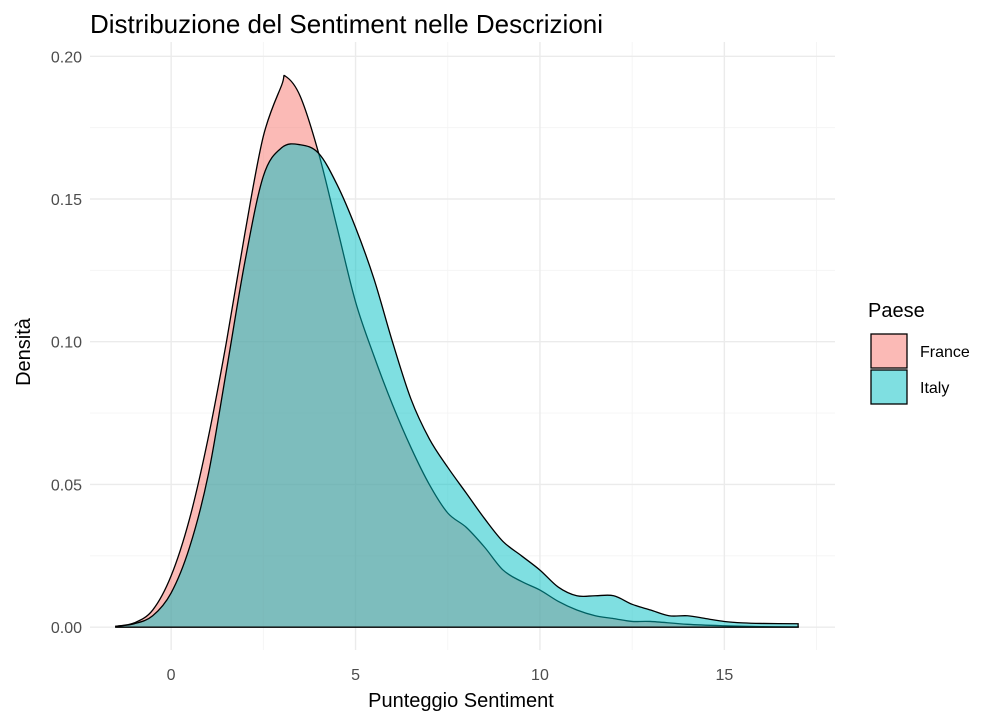  Describe the element at coordinates (171, 675) in the screenshot. I see `x-tick-label: 0` at that location.